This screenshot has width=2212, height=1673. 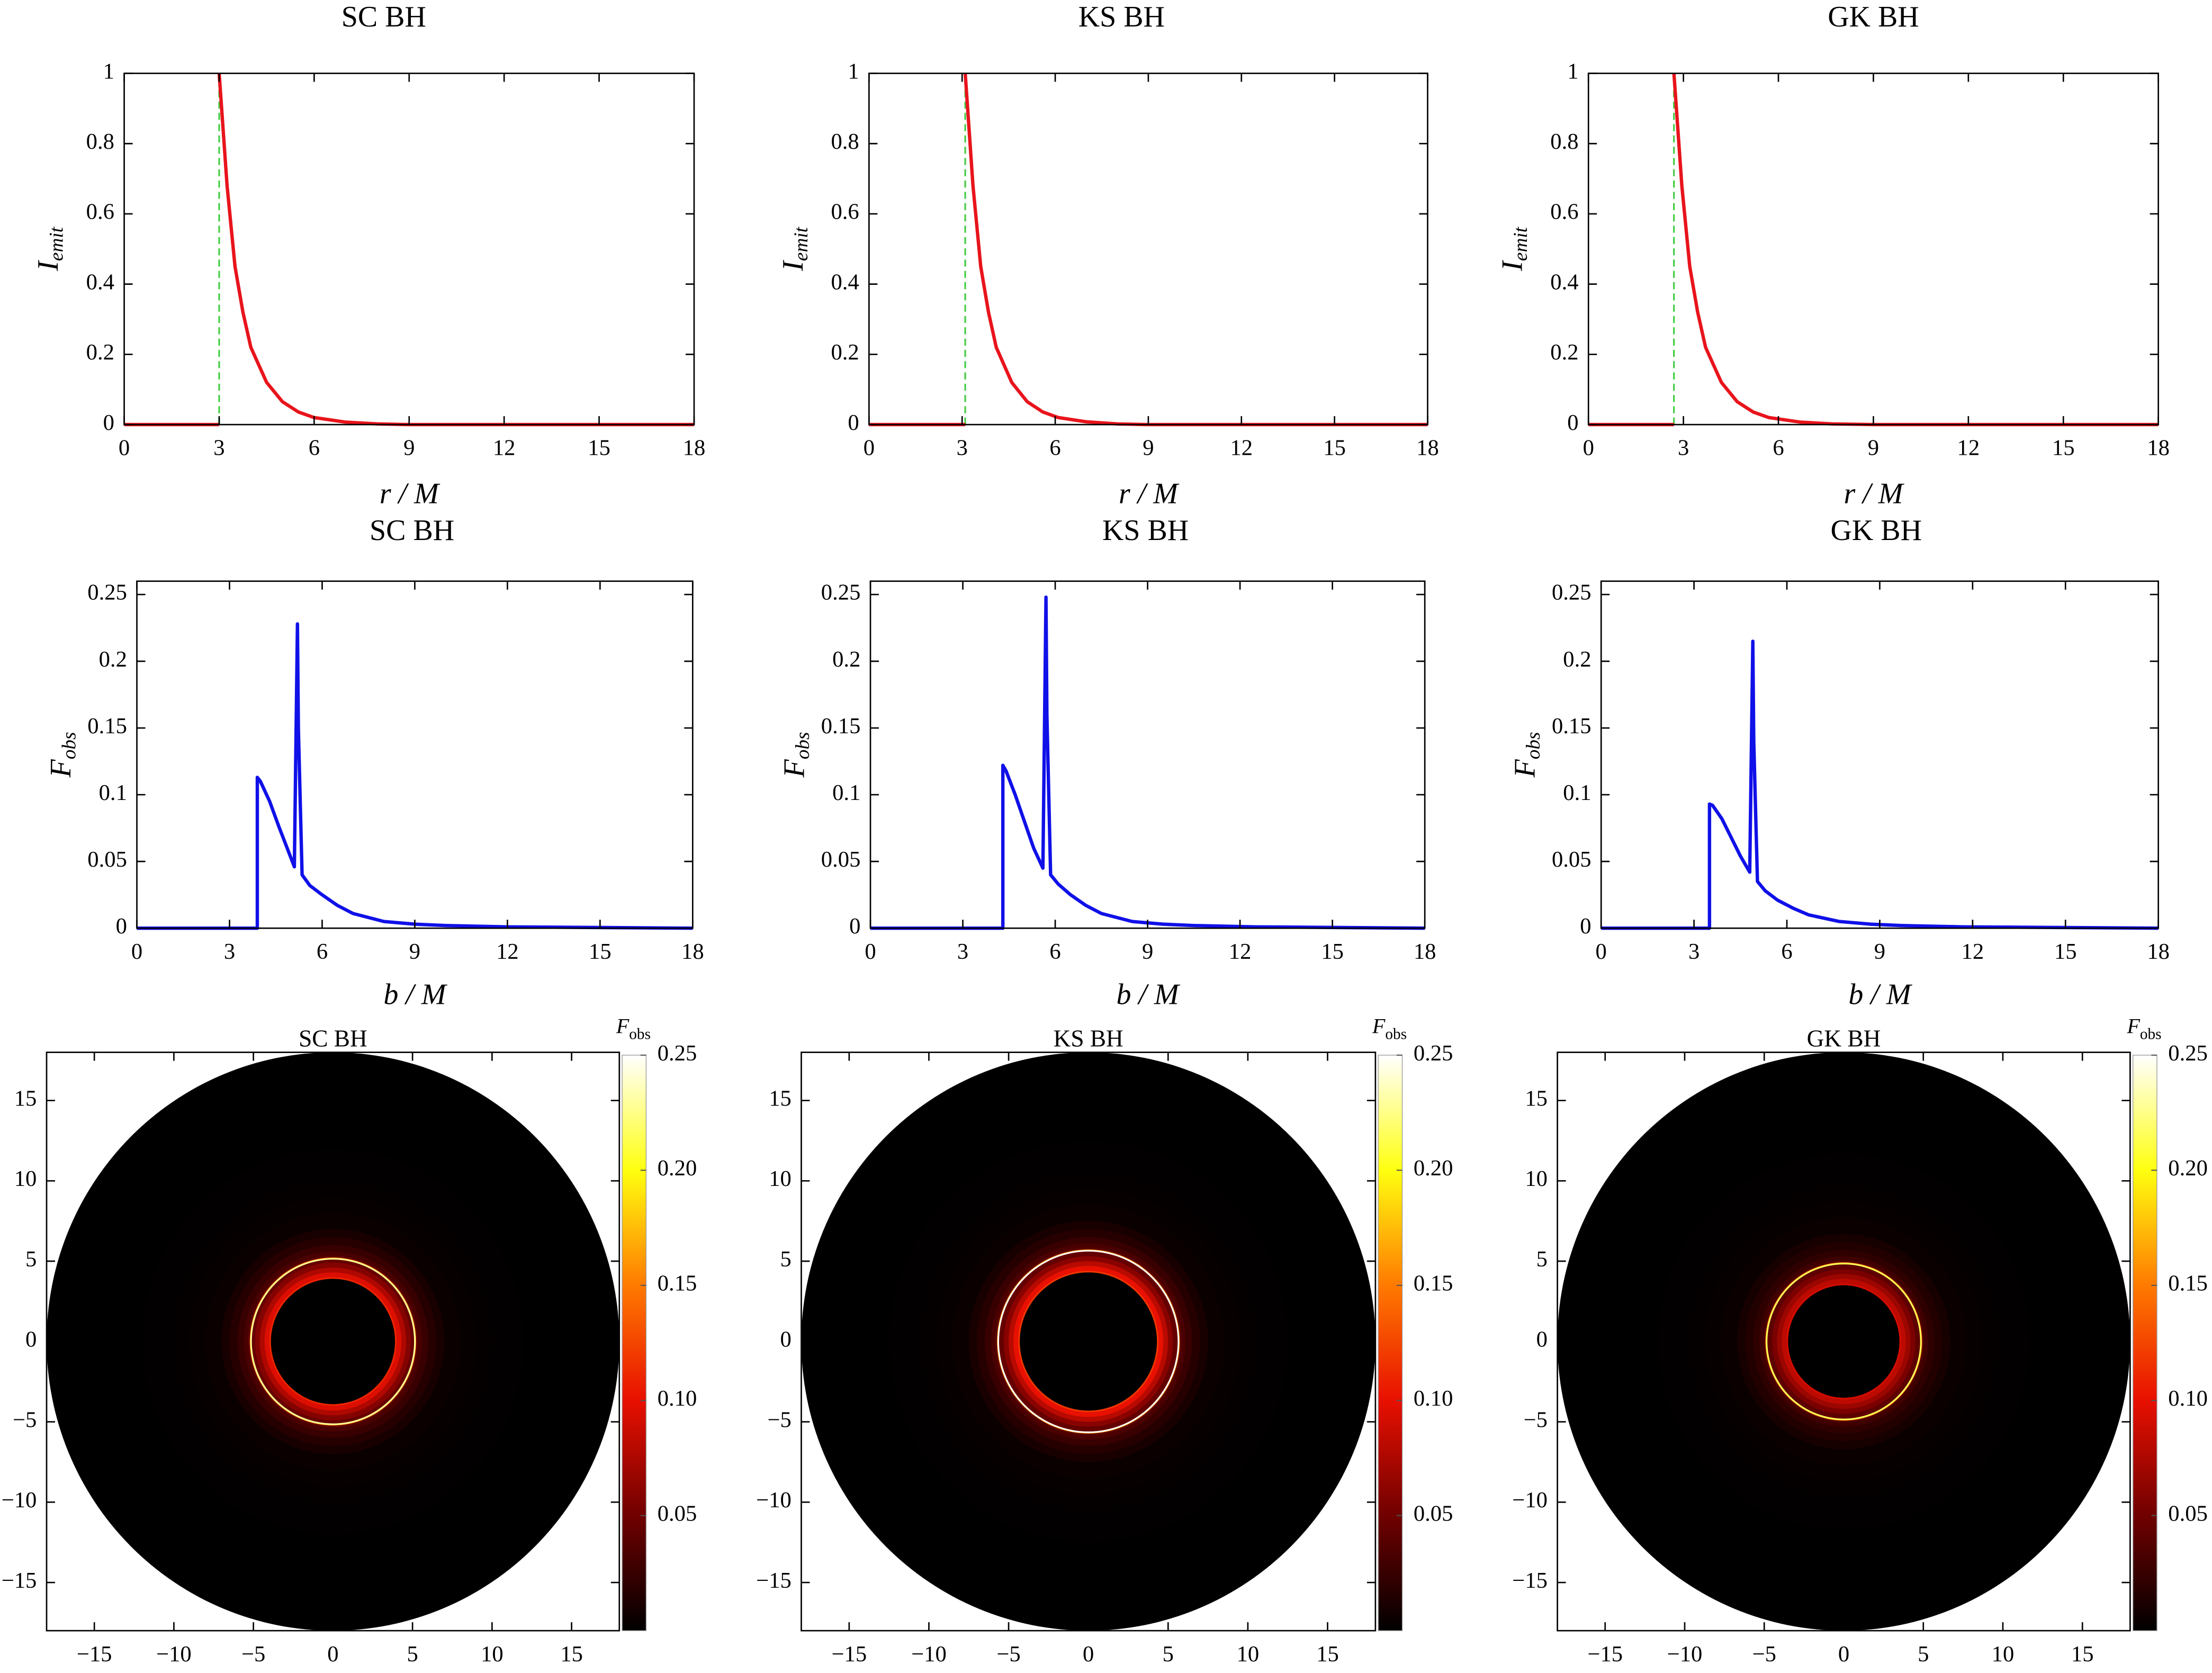 I want to click on y-tick-label: −15, so click(x=774, y=1581).